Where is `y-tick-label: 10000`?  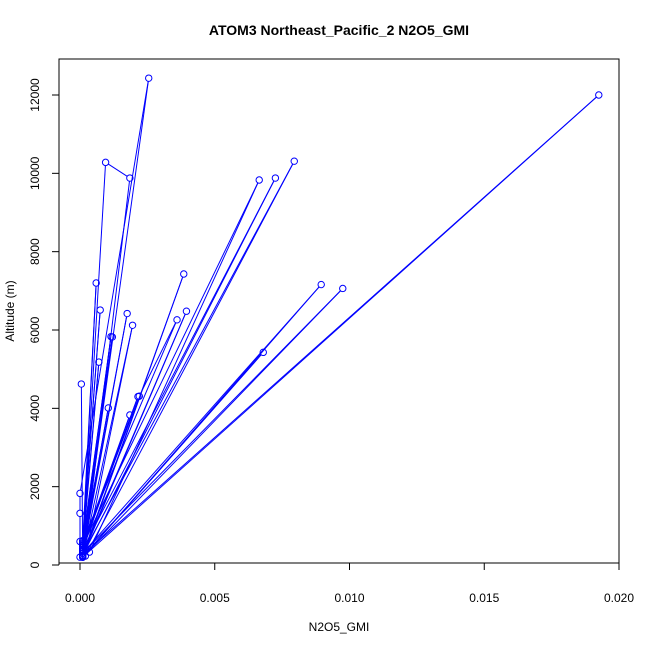
y-tick-label: 10000 is located at coordinates (35, 173).